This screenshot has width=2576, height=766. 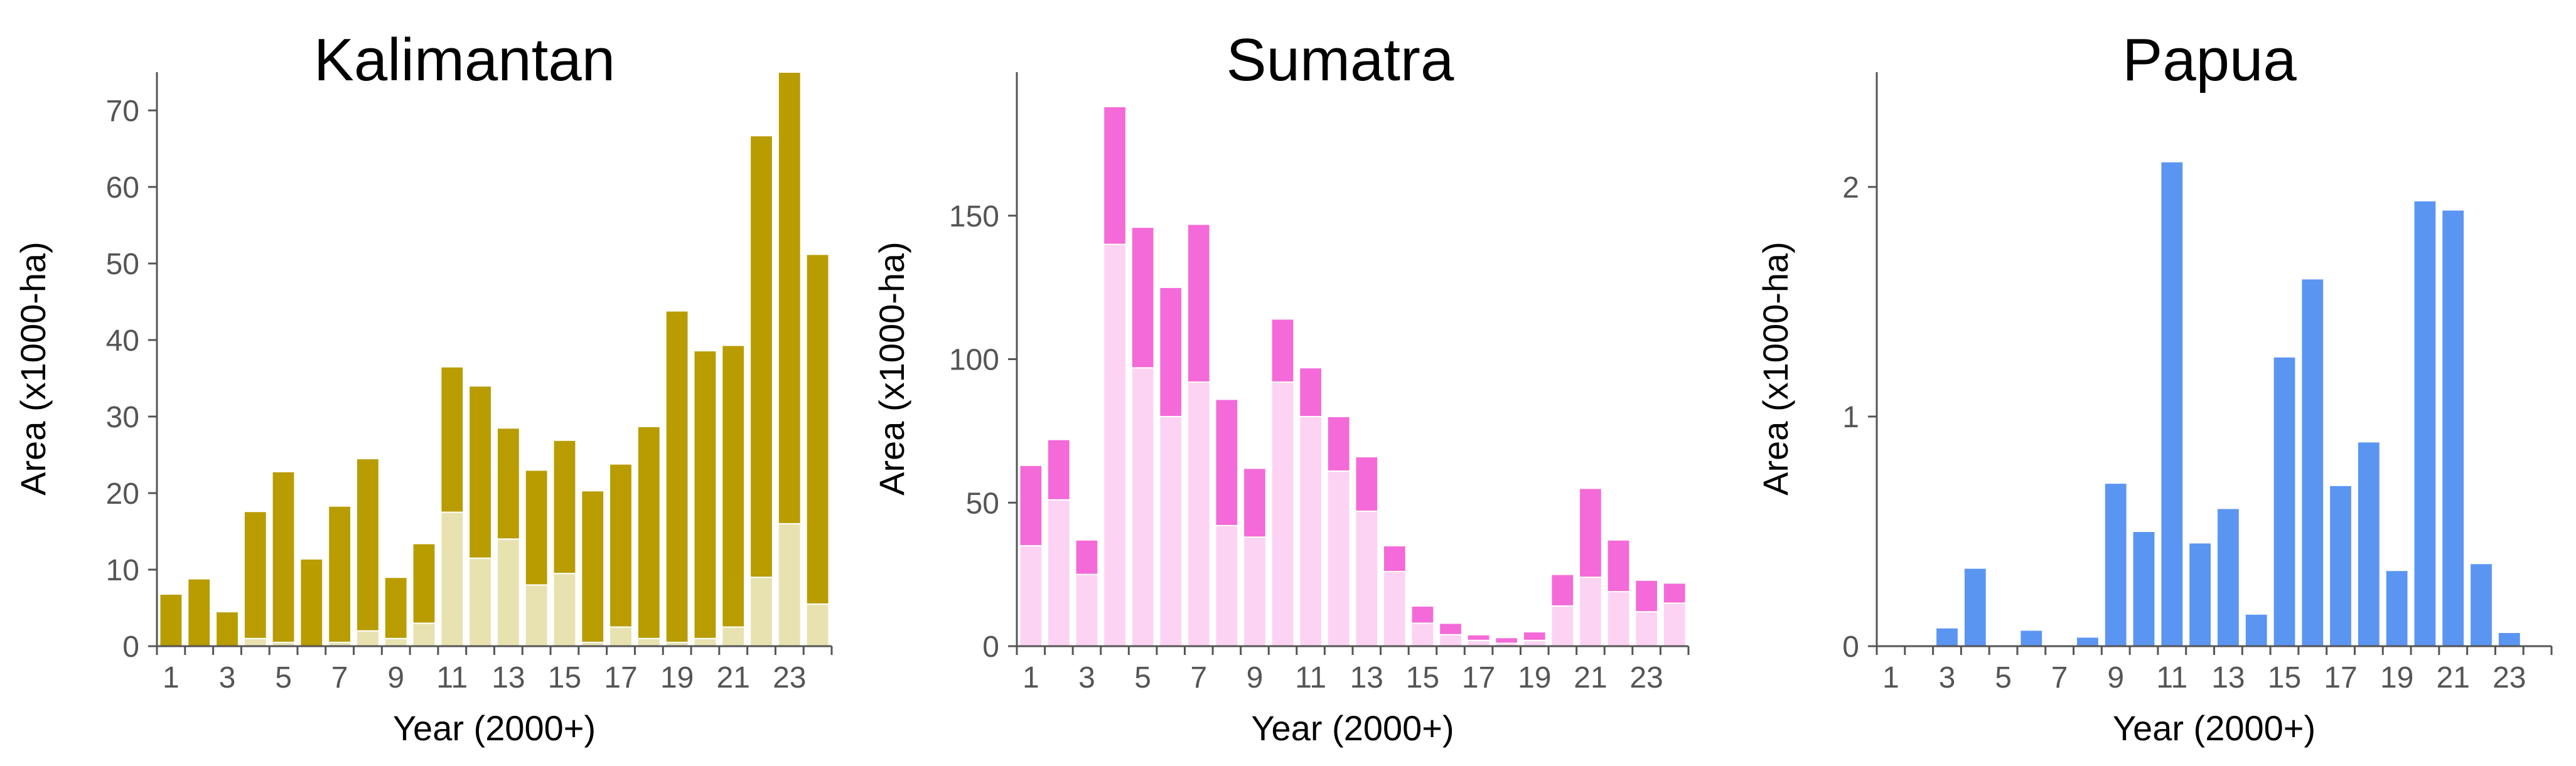 I want to click on kalimantan-title: Kalimantan, so click(x=464, y=59).